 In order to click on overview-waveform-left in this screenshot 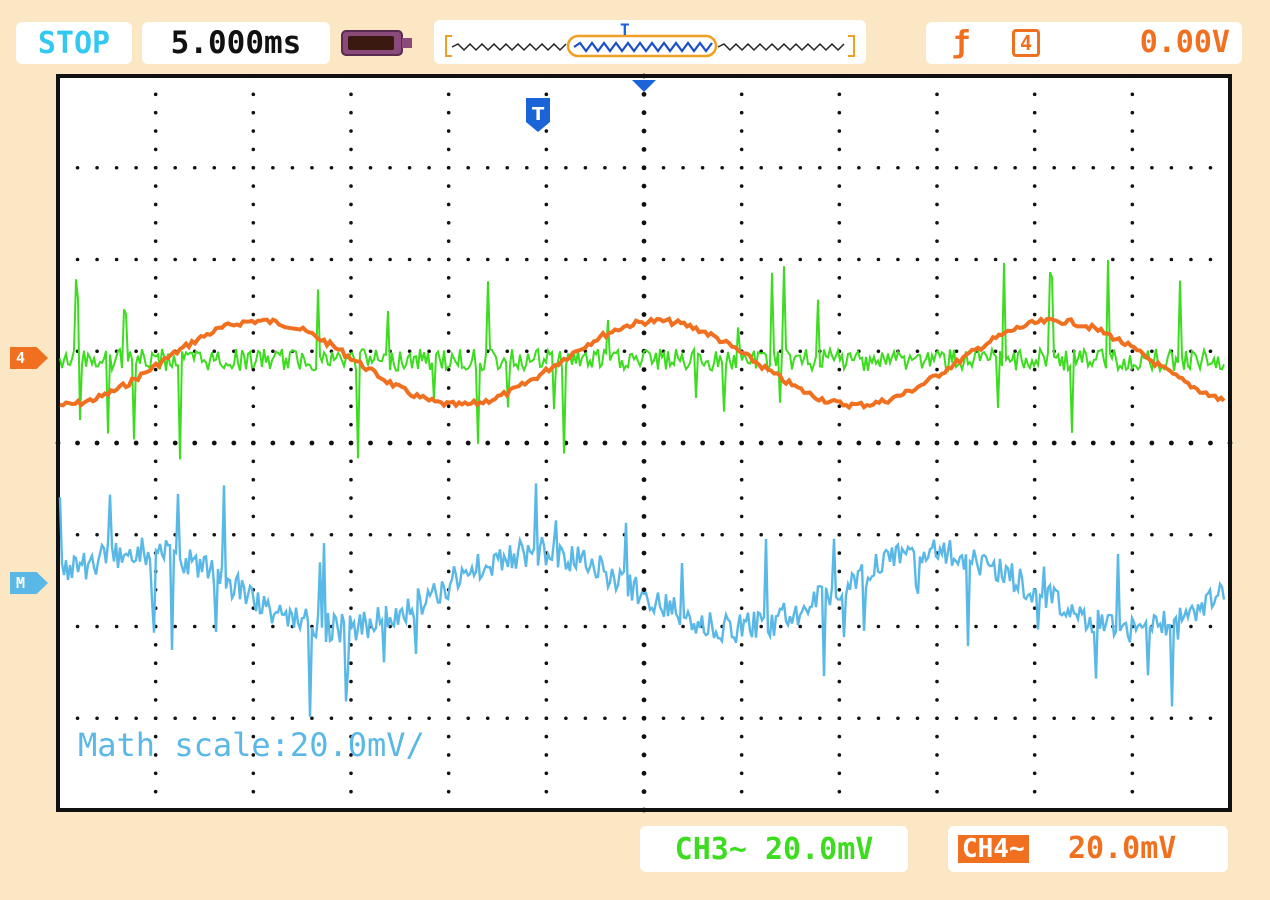, I will do `click(509, 47)`.